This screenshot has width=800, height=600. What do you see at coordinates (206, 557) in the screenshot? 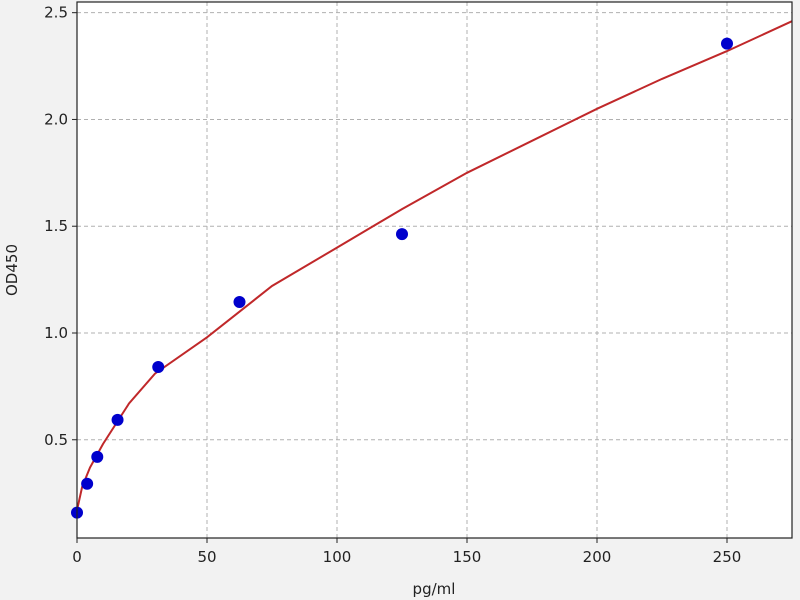
I see `x-tick-label: 50` at bounding box center [206, 557].